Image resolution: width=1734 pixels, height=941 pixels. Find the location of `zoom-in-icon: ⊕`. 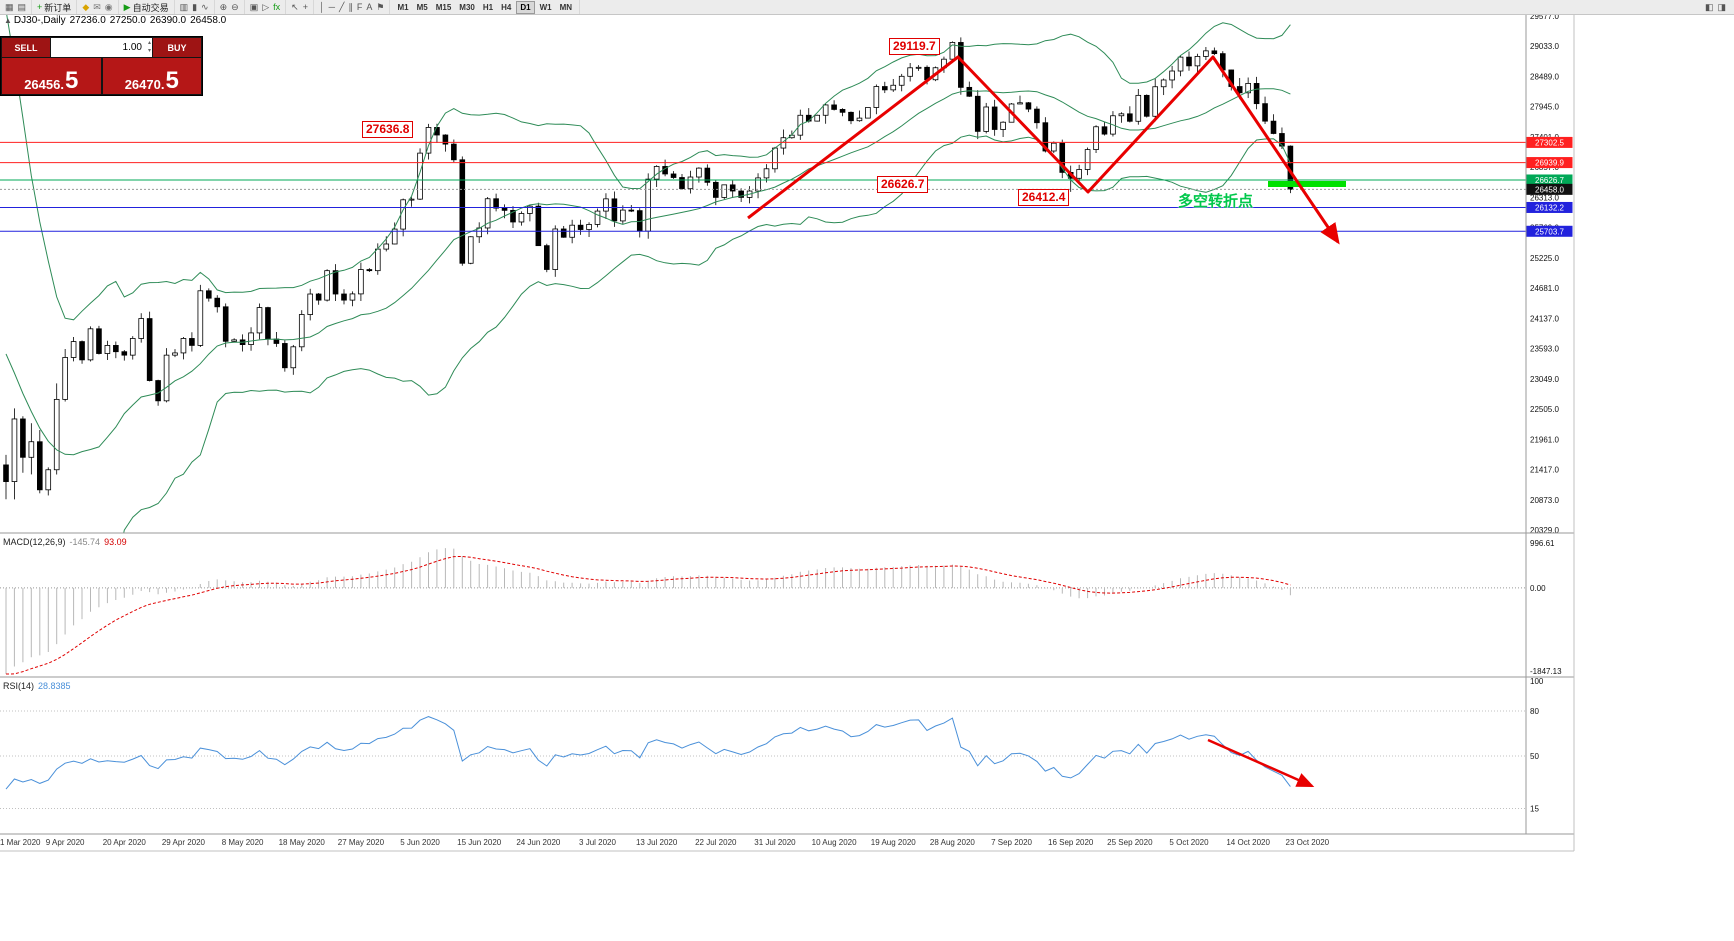

zoom-in-icon: ⊕ is located at coordinates (224, 7).